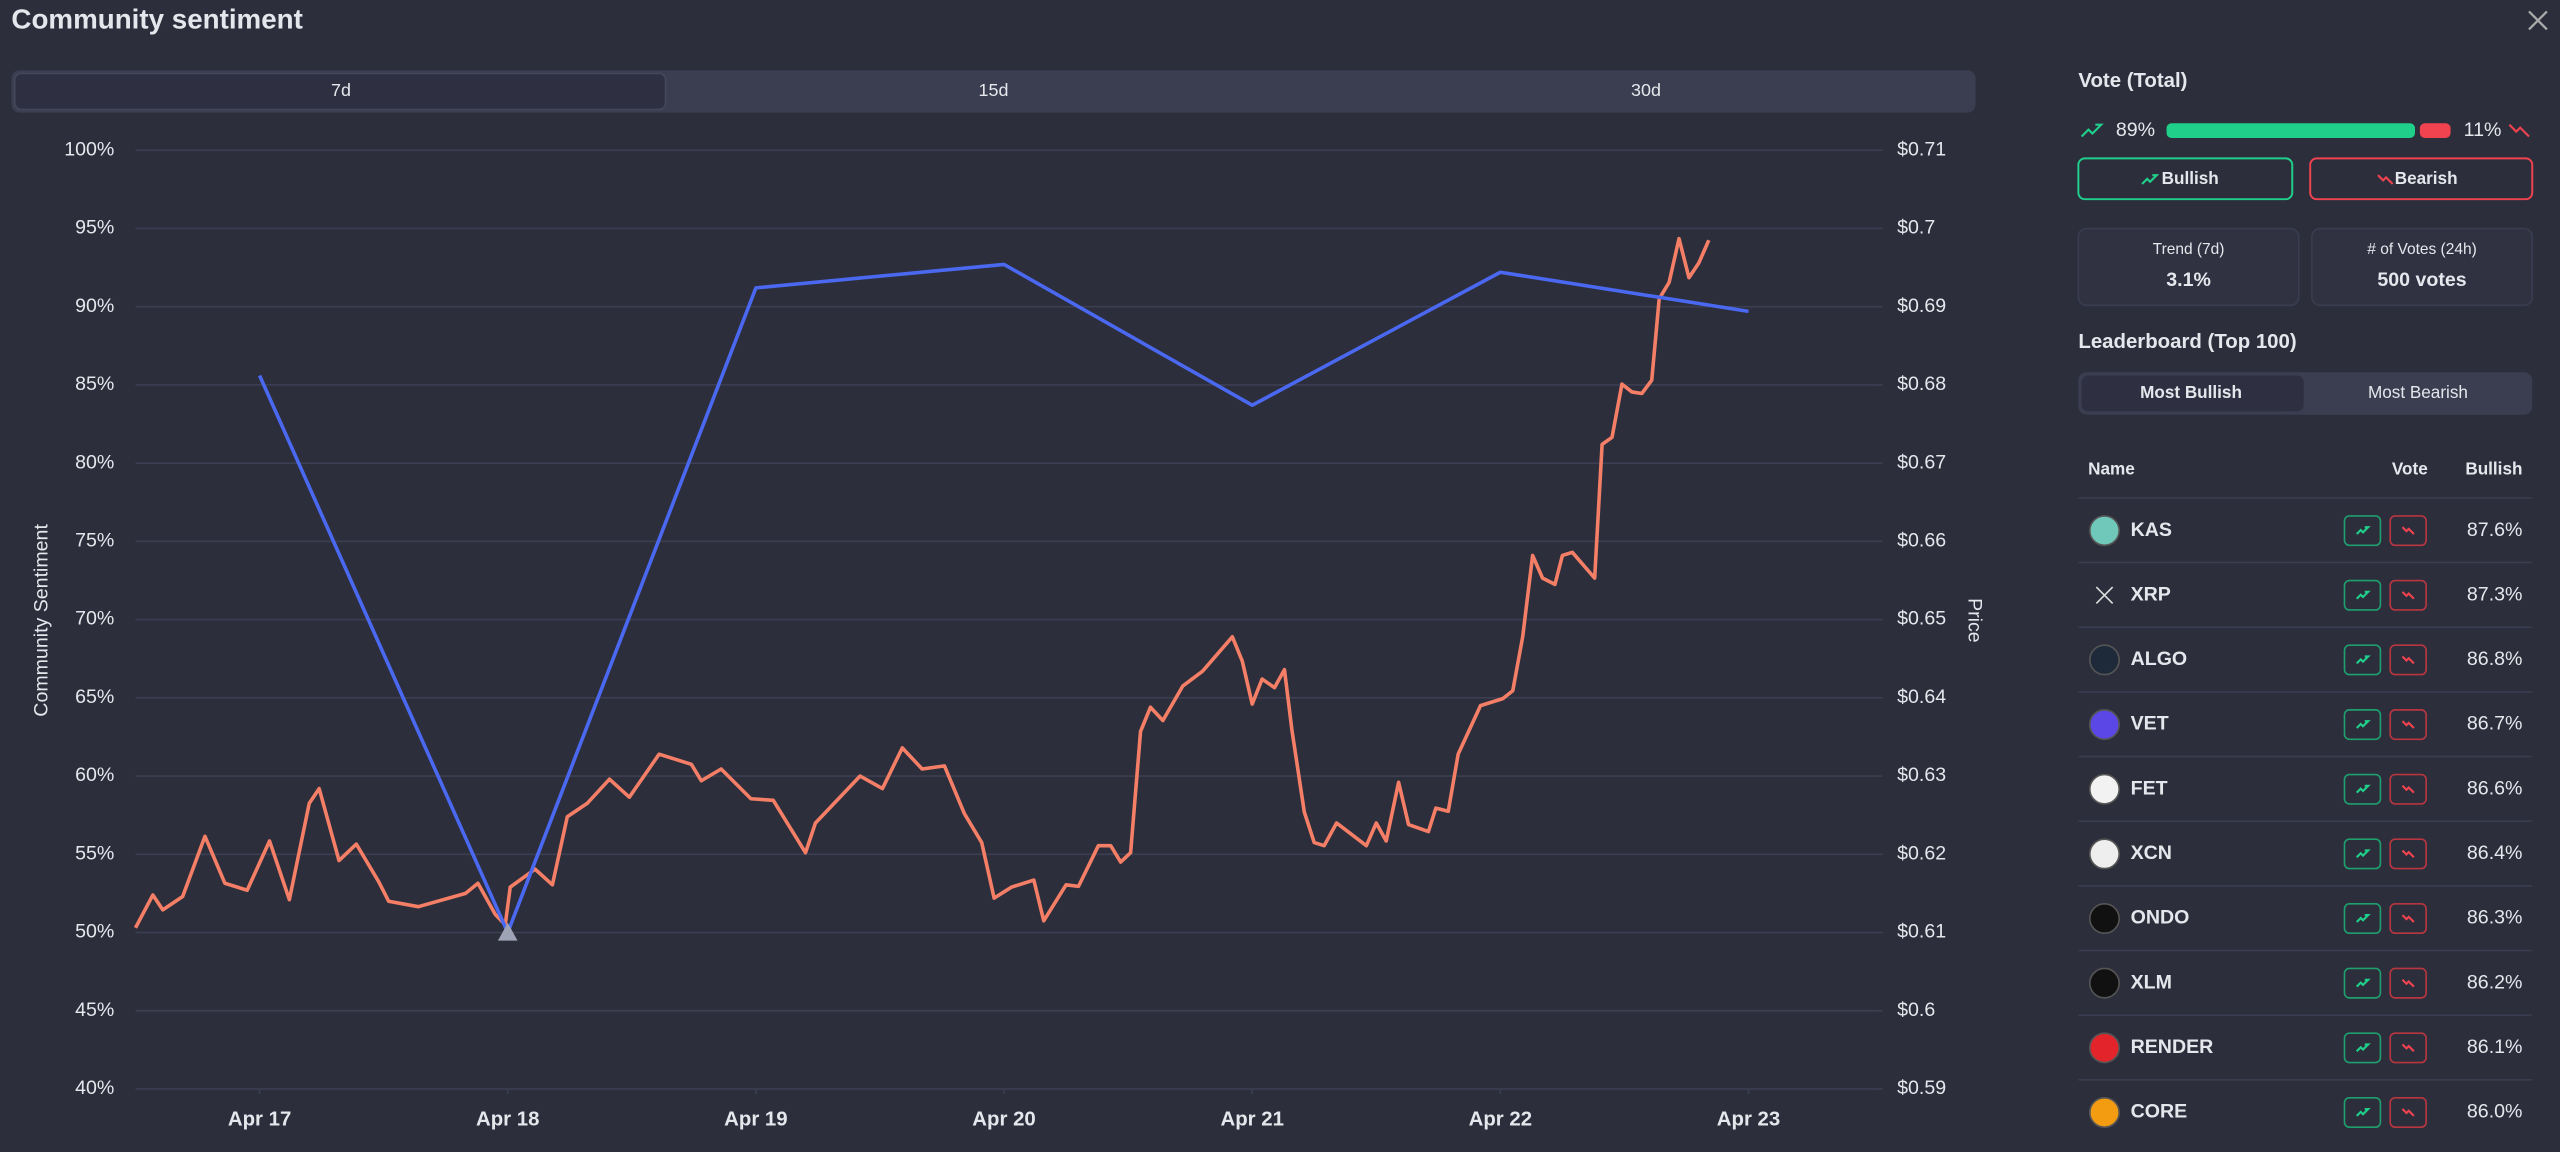  What do you see at coordinates (2495, 659) in the screenshot?
I see `bullish-value: 86.8%` at bounding box center [2495, 659].